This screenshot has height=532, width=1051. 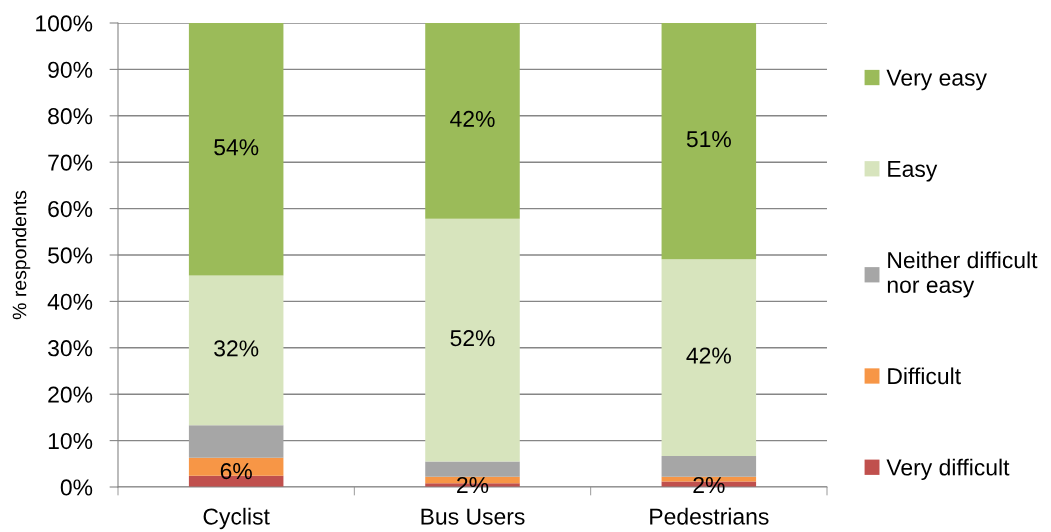 I want to click on legend-label: Difficult, so click(x=924, y=376).